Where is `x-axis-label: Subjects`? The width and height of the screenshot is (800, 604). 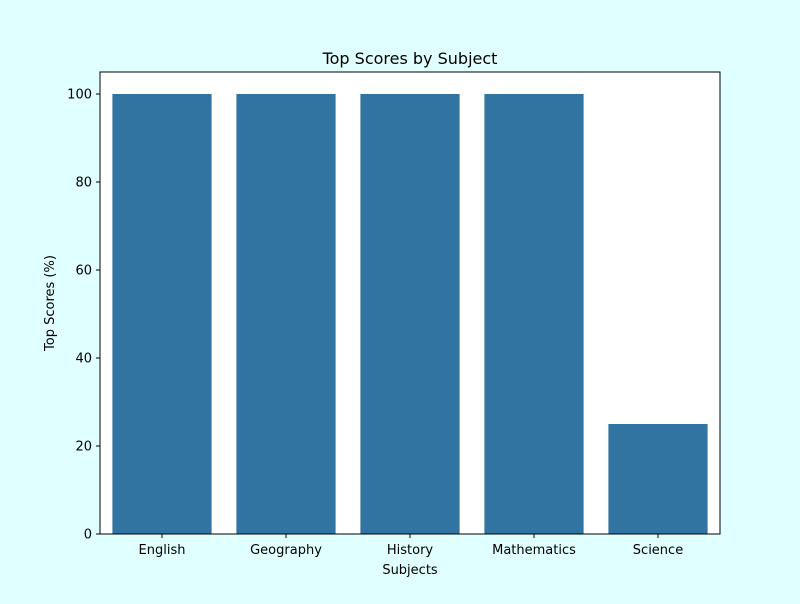 x-axis-label: Subjects is located at coordinates (410, 570).